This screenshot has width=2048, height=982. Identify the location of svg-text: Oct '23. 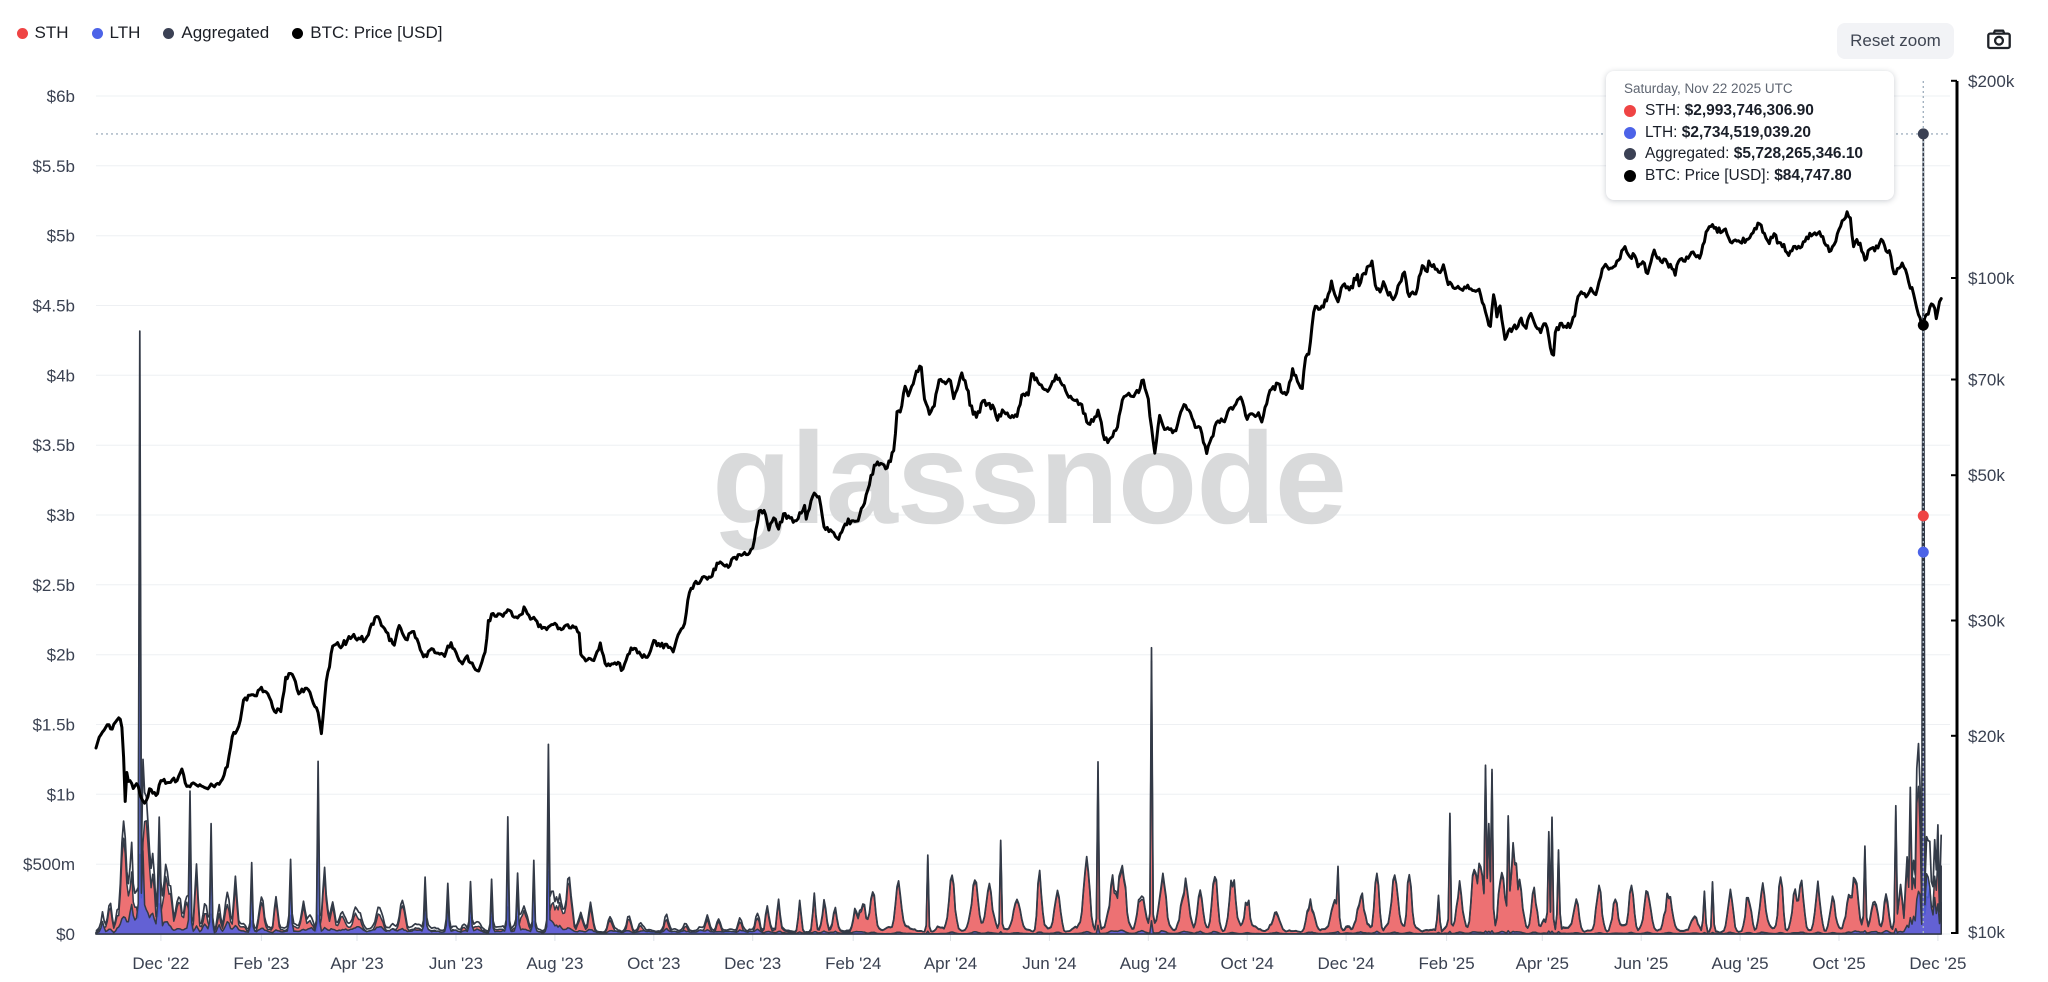
(653, 963).